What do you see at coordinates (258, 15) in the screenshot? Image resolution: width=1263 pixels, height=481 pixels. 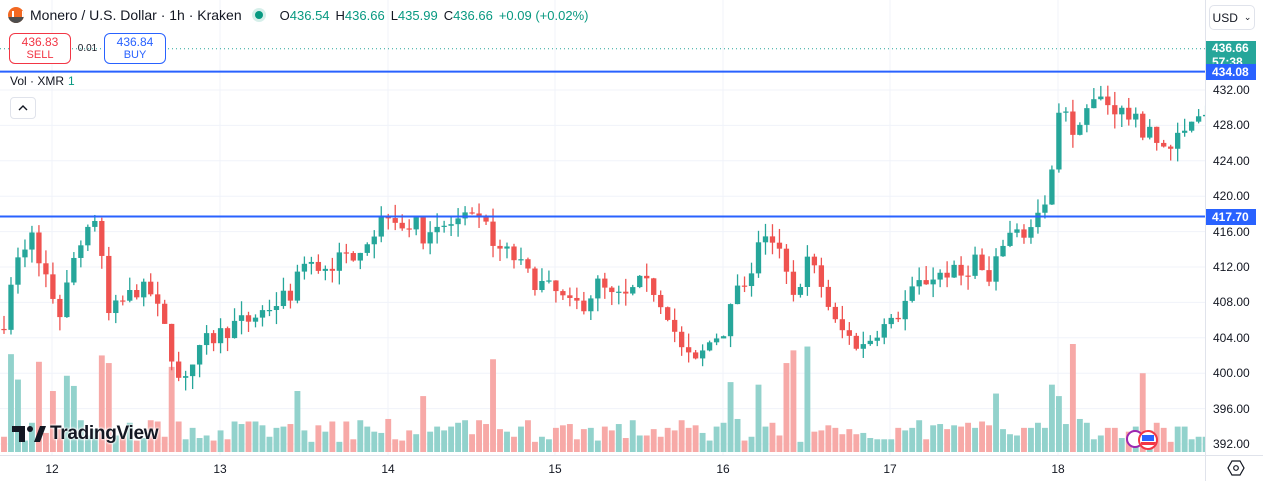 I see `market-open-status-icon` at bounding box center [258, 15].